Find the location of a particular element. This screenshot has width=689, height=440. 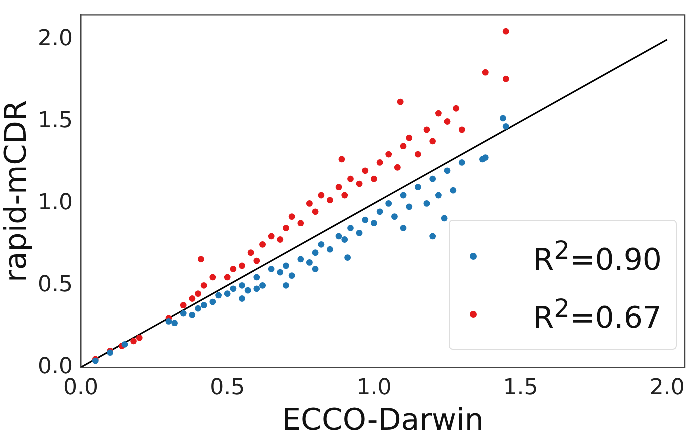

y-tick-label: 2.0 is located at coordinates (55, 39).